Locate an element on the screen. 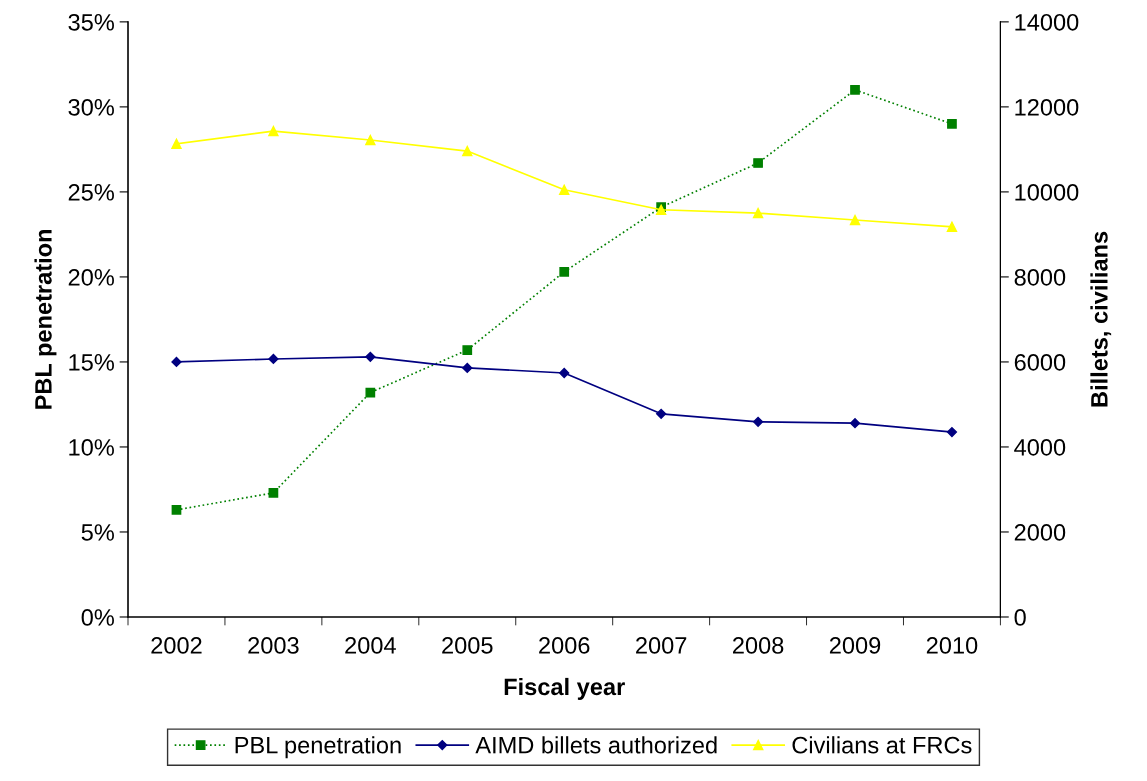 The image size is (1147, 781). legend-label: Civilians at FRCs is located at coordinates (882, 745).